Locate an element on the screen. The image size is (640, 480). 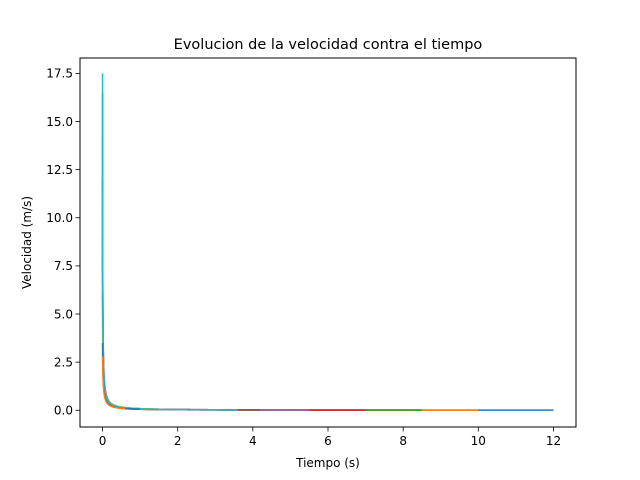
y-tick-label: 5.0 is located at coordinates (63, 314).